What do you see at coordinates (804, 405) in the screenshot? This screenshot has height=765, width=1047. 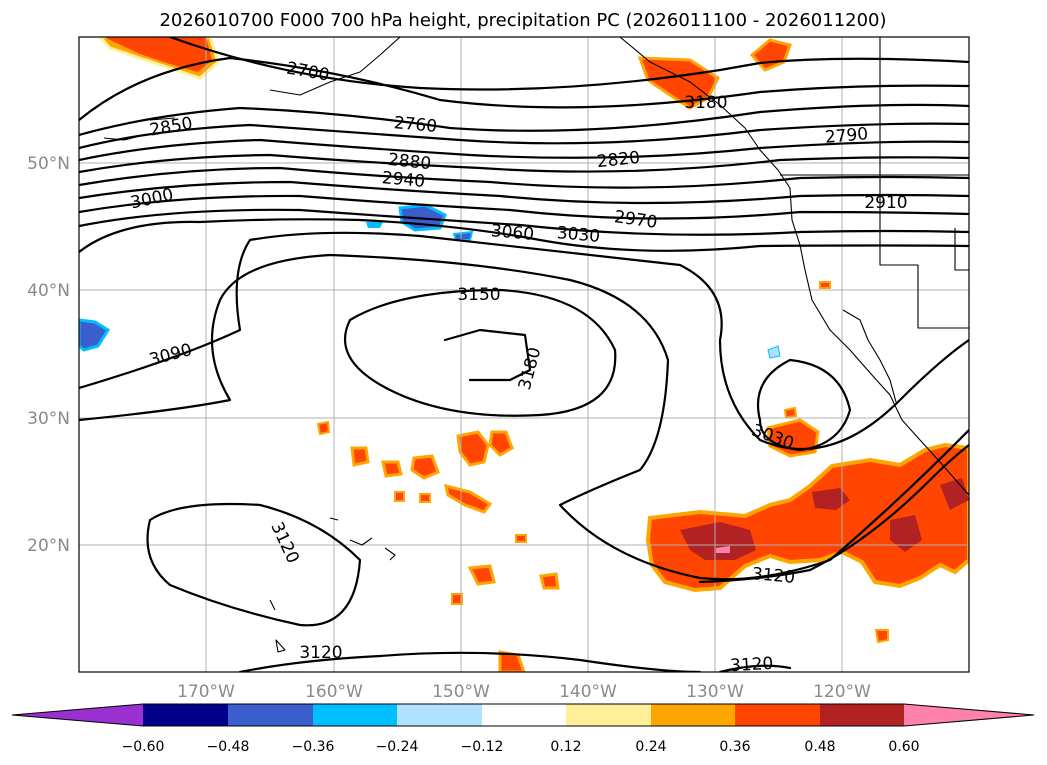 I see `contour-3030-low` at bounding box center [804, 405].